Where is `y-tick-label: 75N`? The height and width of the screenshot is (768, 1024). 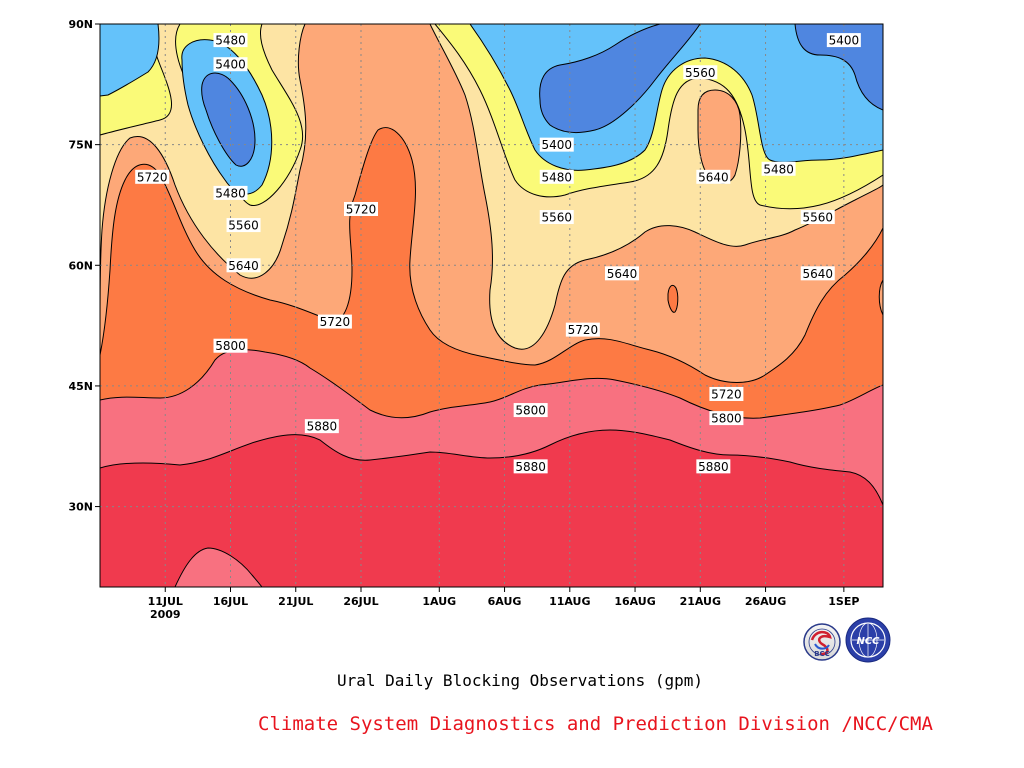
y-tick-label: 75N is located at coordinates (80, 145).